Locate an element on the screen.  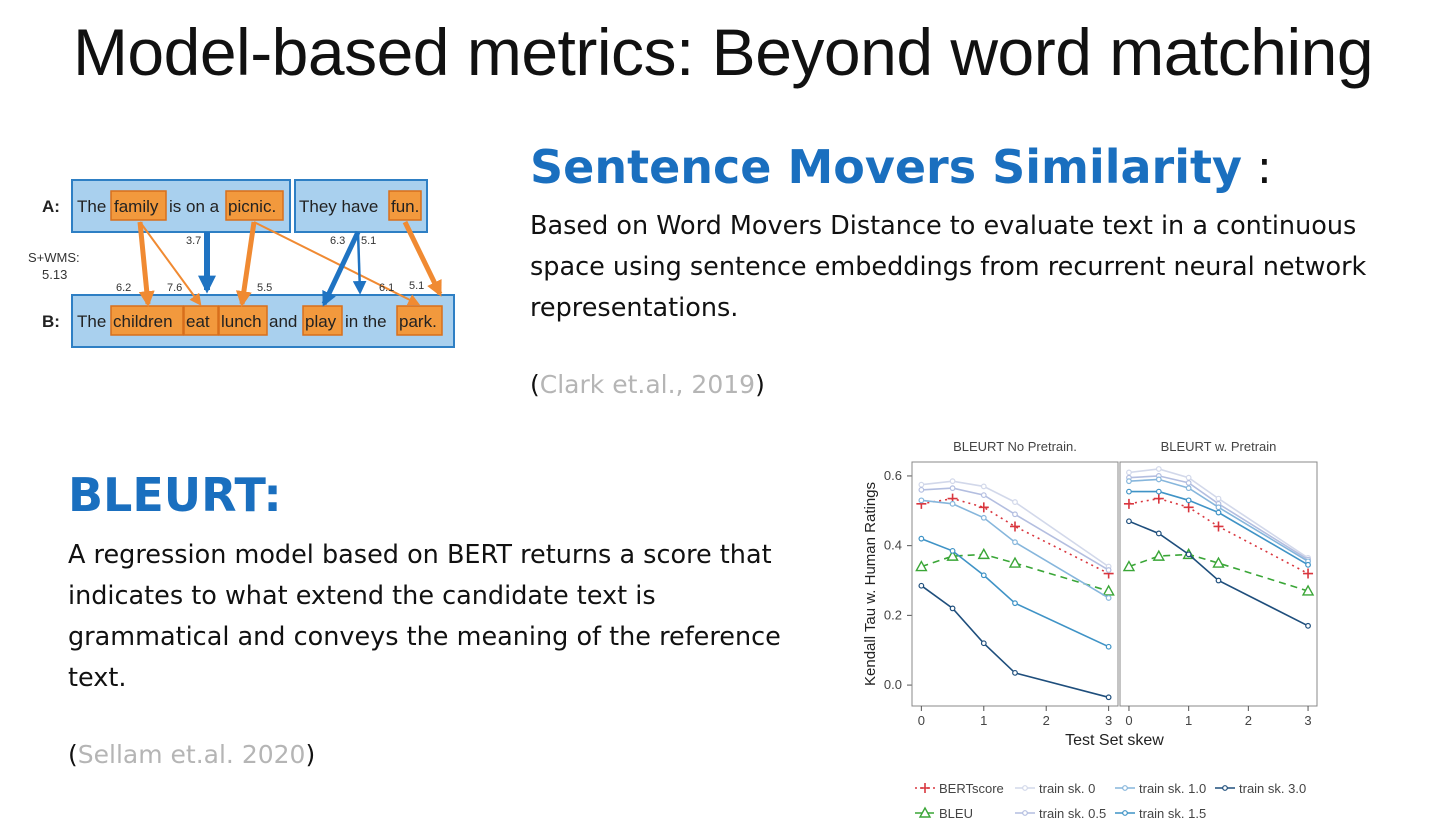
word-they-have: They have is located at coordinates (338, 206).